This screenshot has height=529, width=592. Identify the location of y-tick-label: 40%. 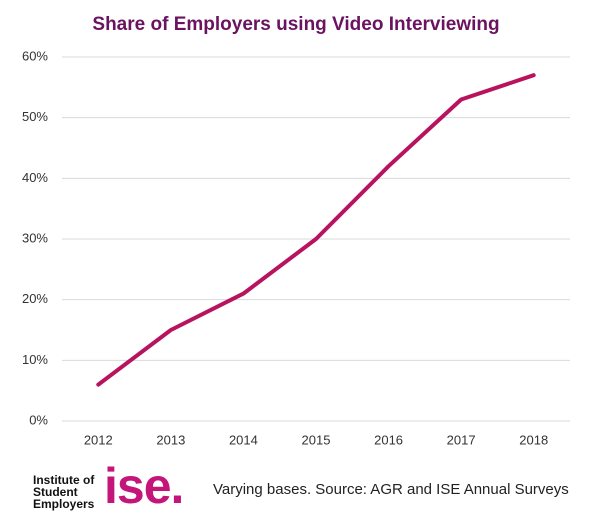
(35, 177).